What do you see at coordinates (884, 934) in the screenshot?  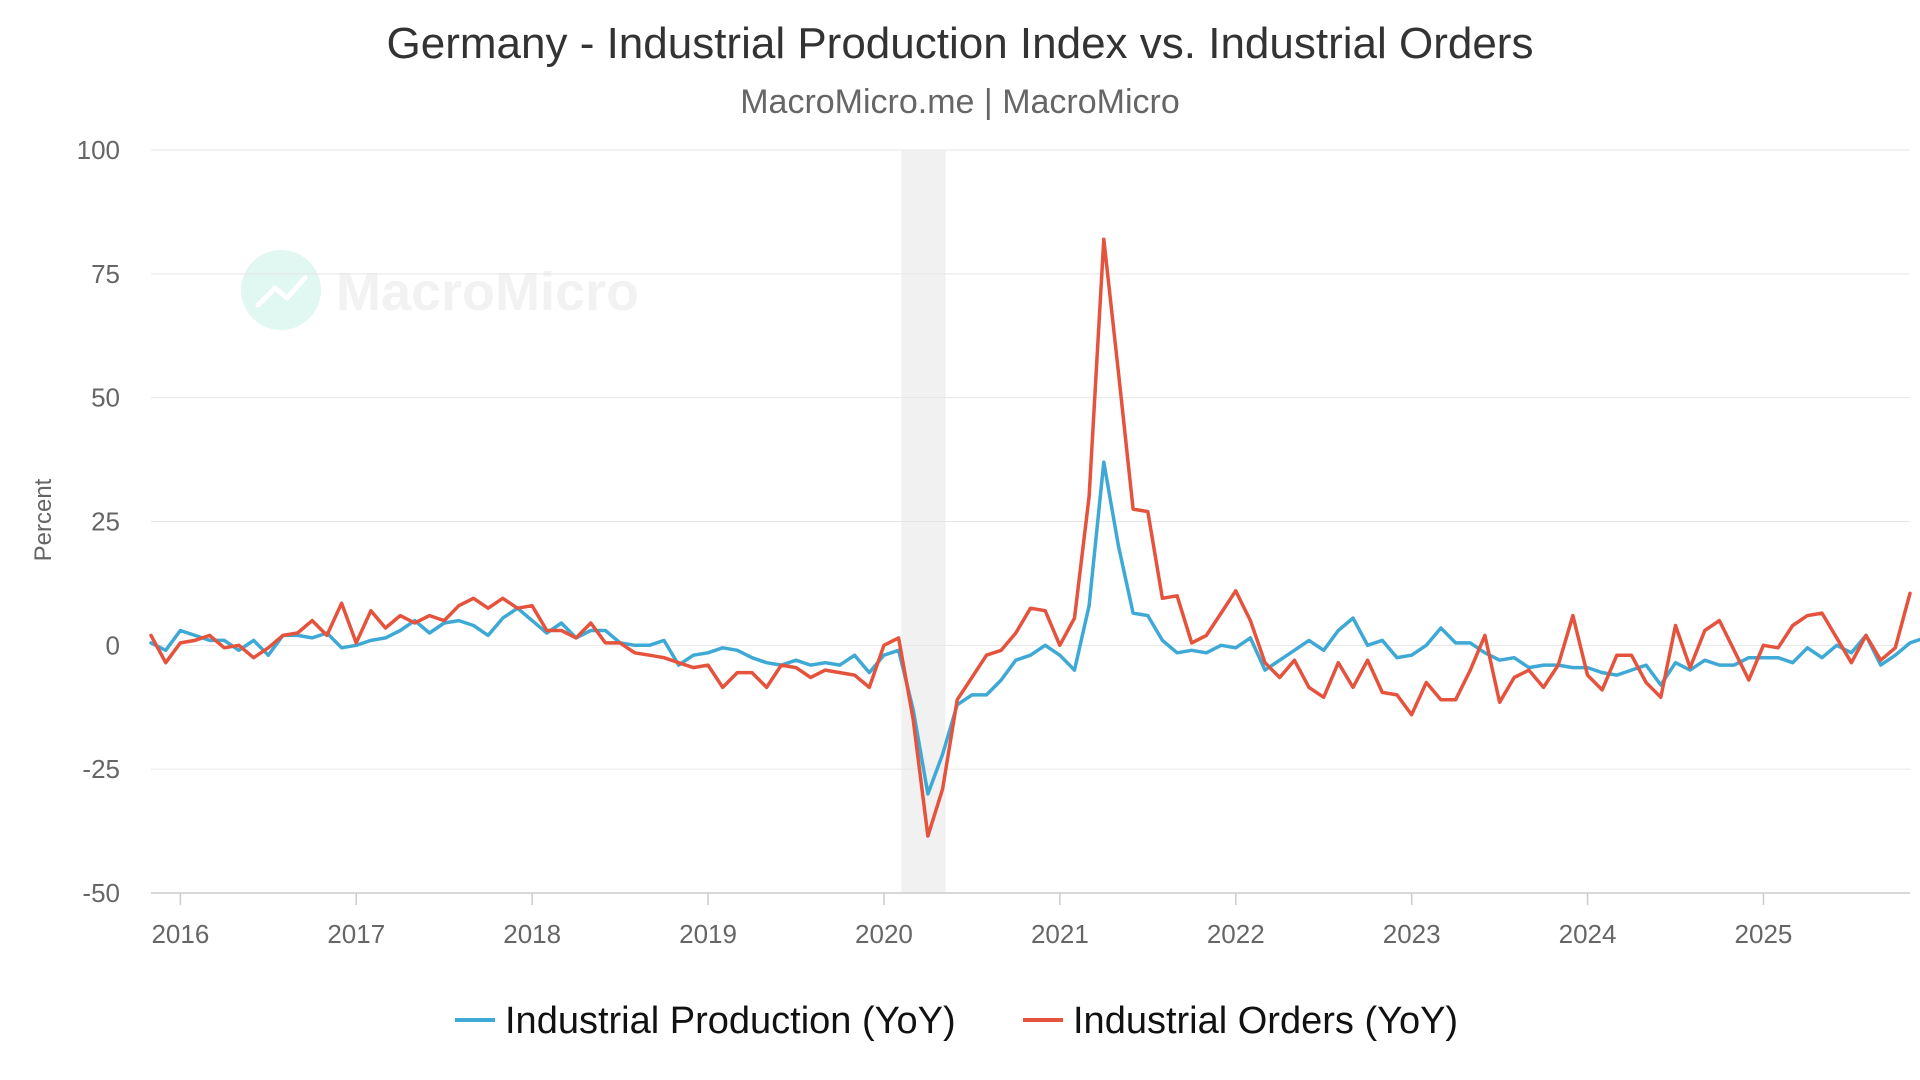 I see `x-tick-label: 2020` at bounding box center [884, 934].